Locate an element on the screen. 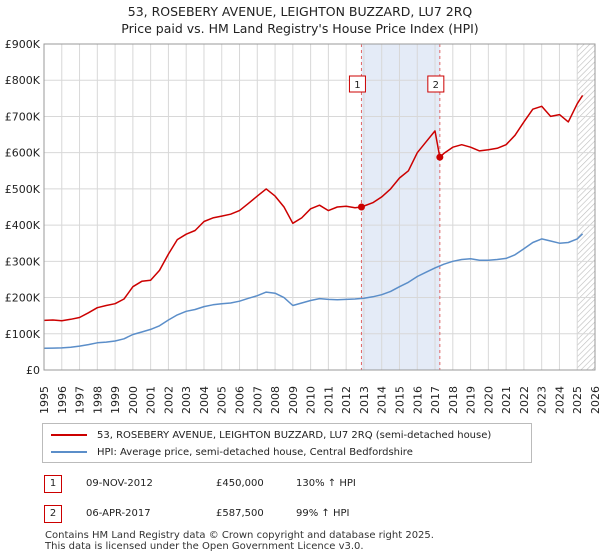 The height and width of the screenshot is (560, 600). legend-swatch-property is located at coordinates (69, 435).